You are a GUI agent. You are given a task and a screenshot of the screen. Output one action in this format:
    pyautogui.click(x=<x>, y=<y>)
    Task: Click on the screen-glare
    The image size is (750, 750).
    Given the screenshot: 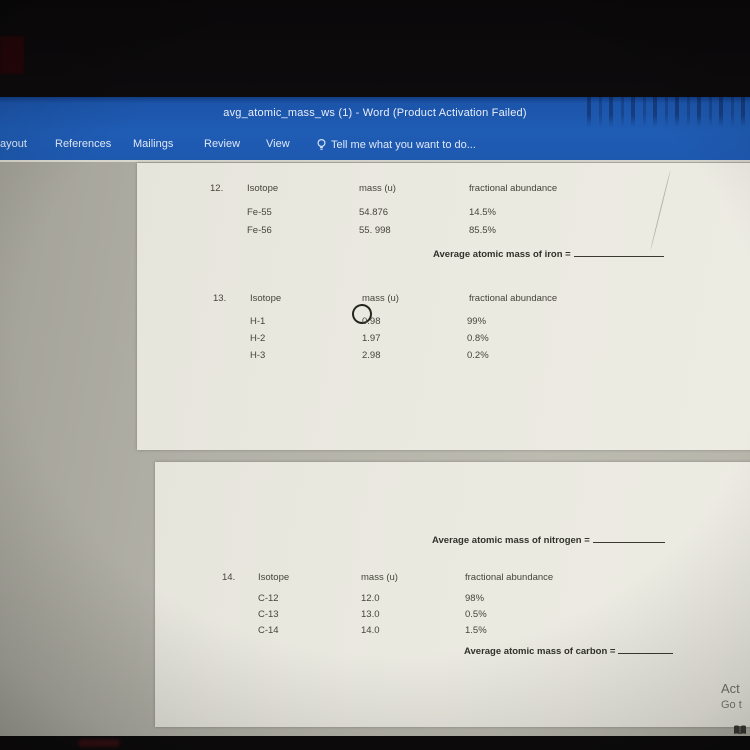 What is the action you would take?
    pyautogui.click(x=665, y=112)
    